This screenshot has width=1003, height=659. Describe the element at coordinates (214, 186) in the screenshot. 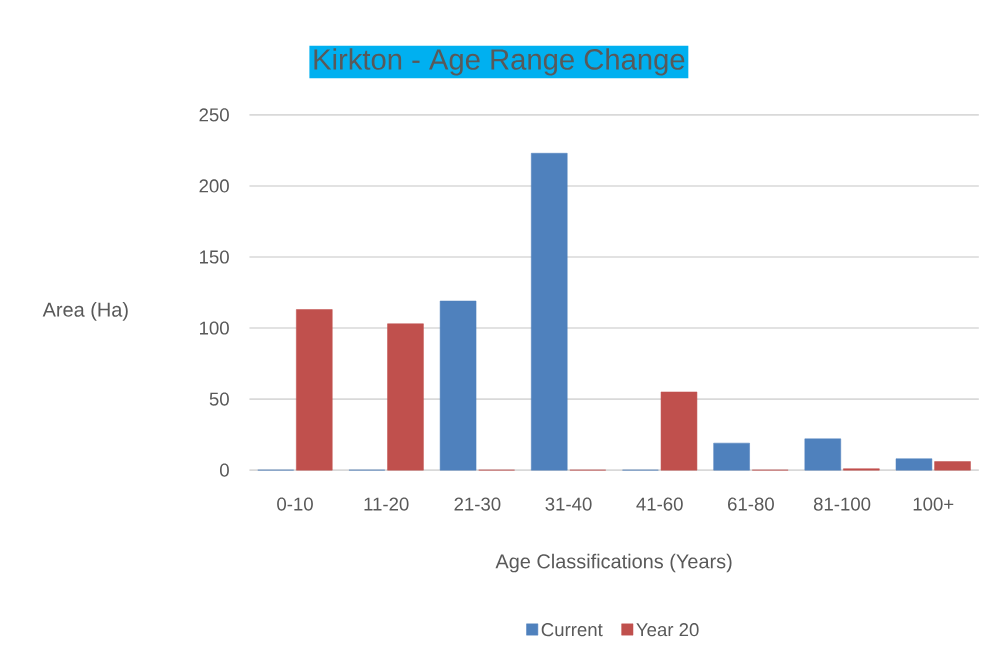

I see `y-tick-label: 200` at that location.